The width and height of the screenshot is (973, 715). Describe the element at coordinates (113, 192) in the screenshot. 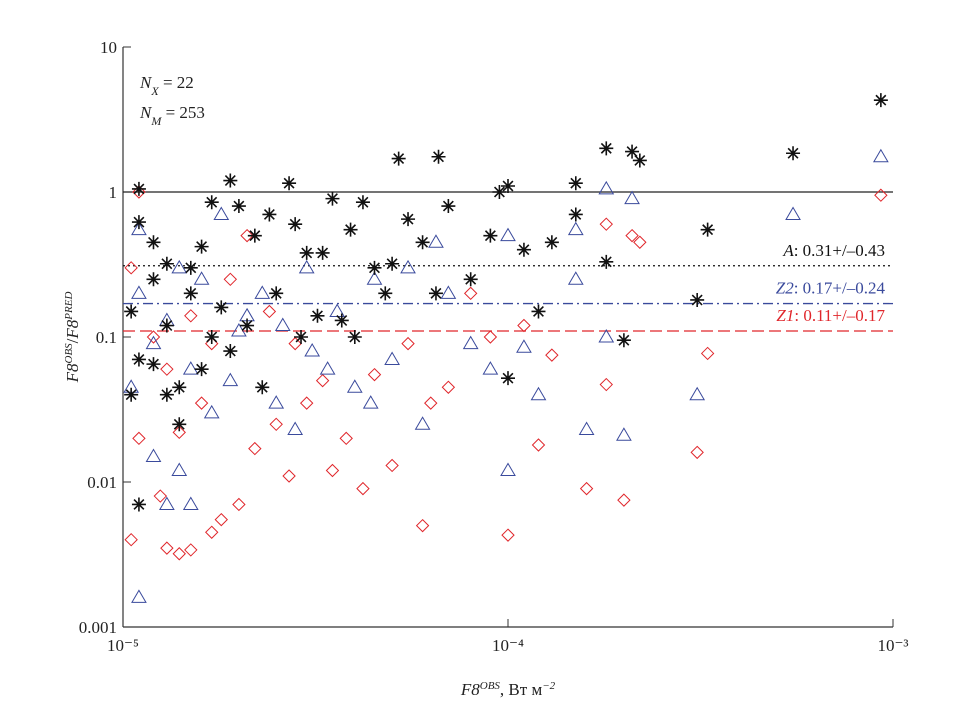

I see `y-tick-label: 1` at that location.